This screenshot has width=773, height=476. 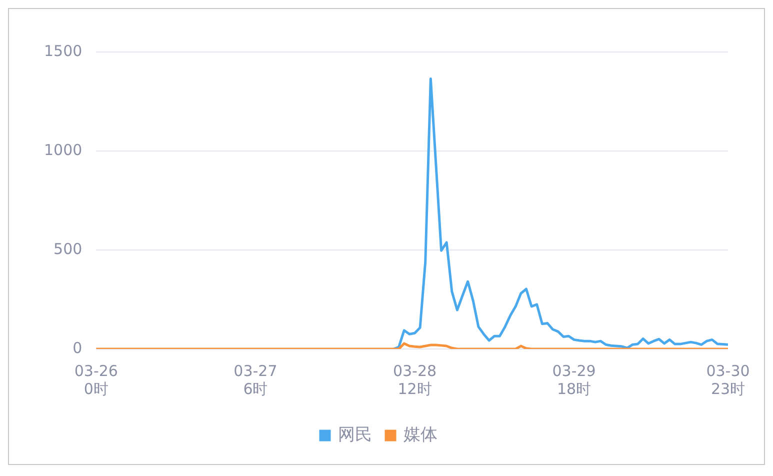 I want to click on y-tick-label: 500, so click(x=68, y=249).